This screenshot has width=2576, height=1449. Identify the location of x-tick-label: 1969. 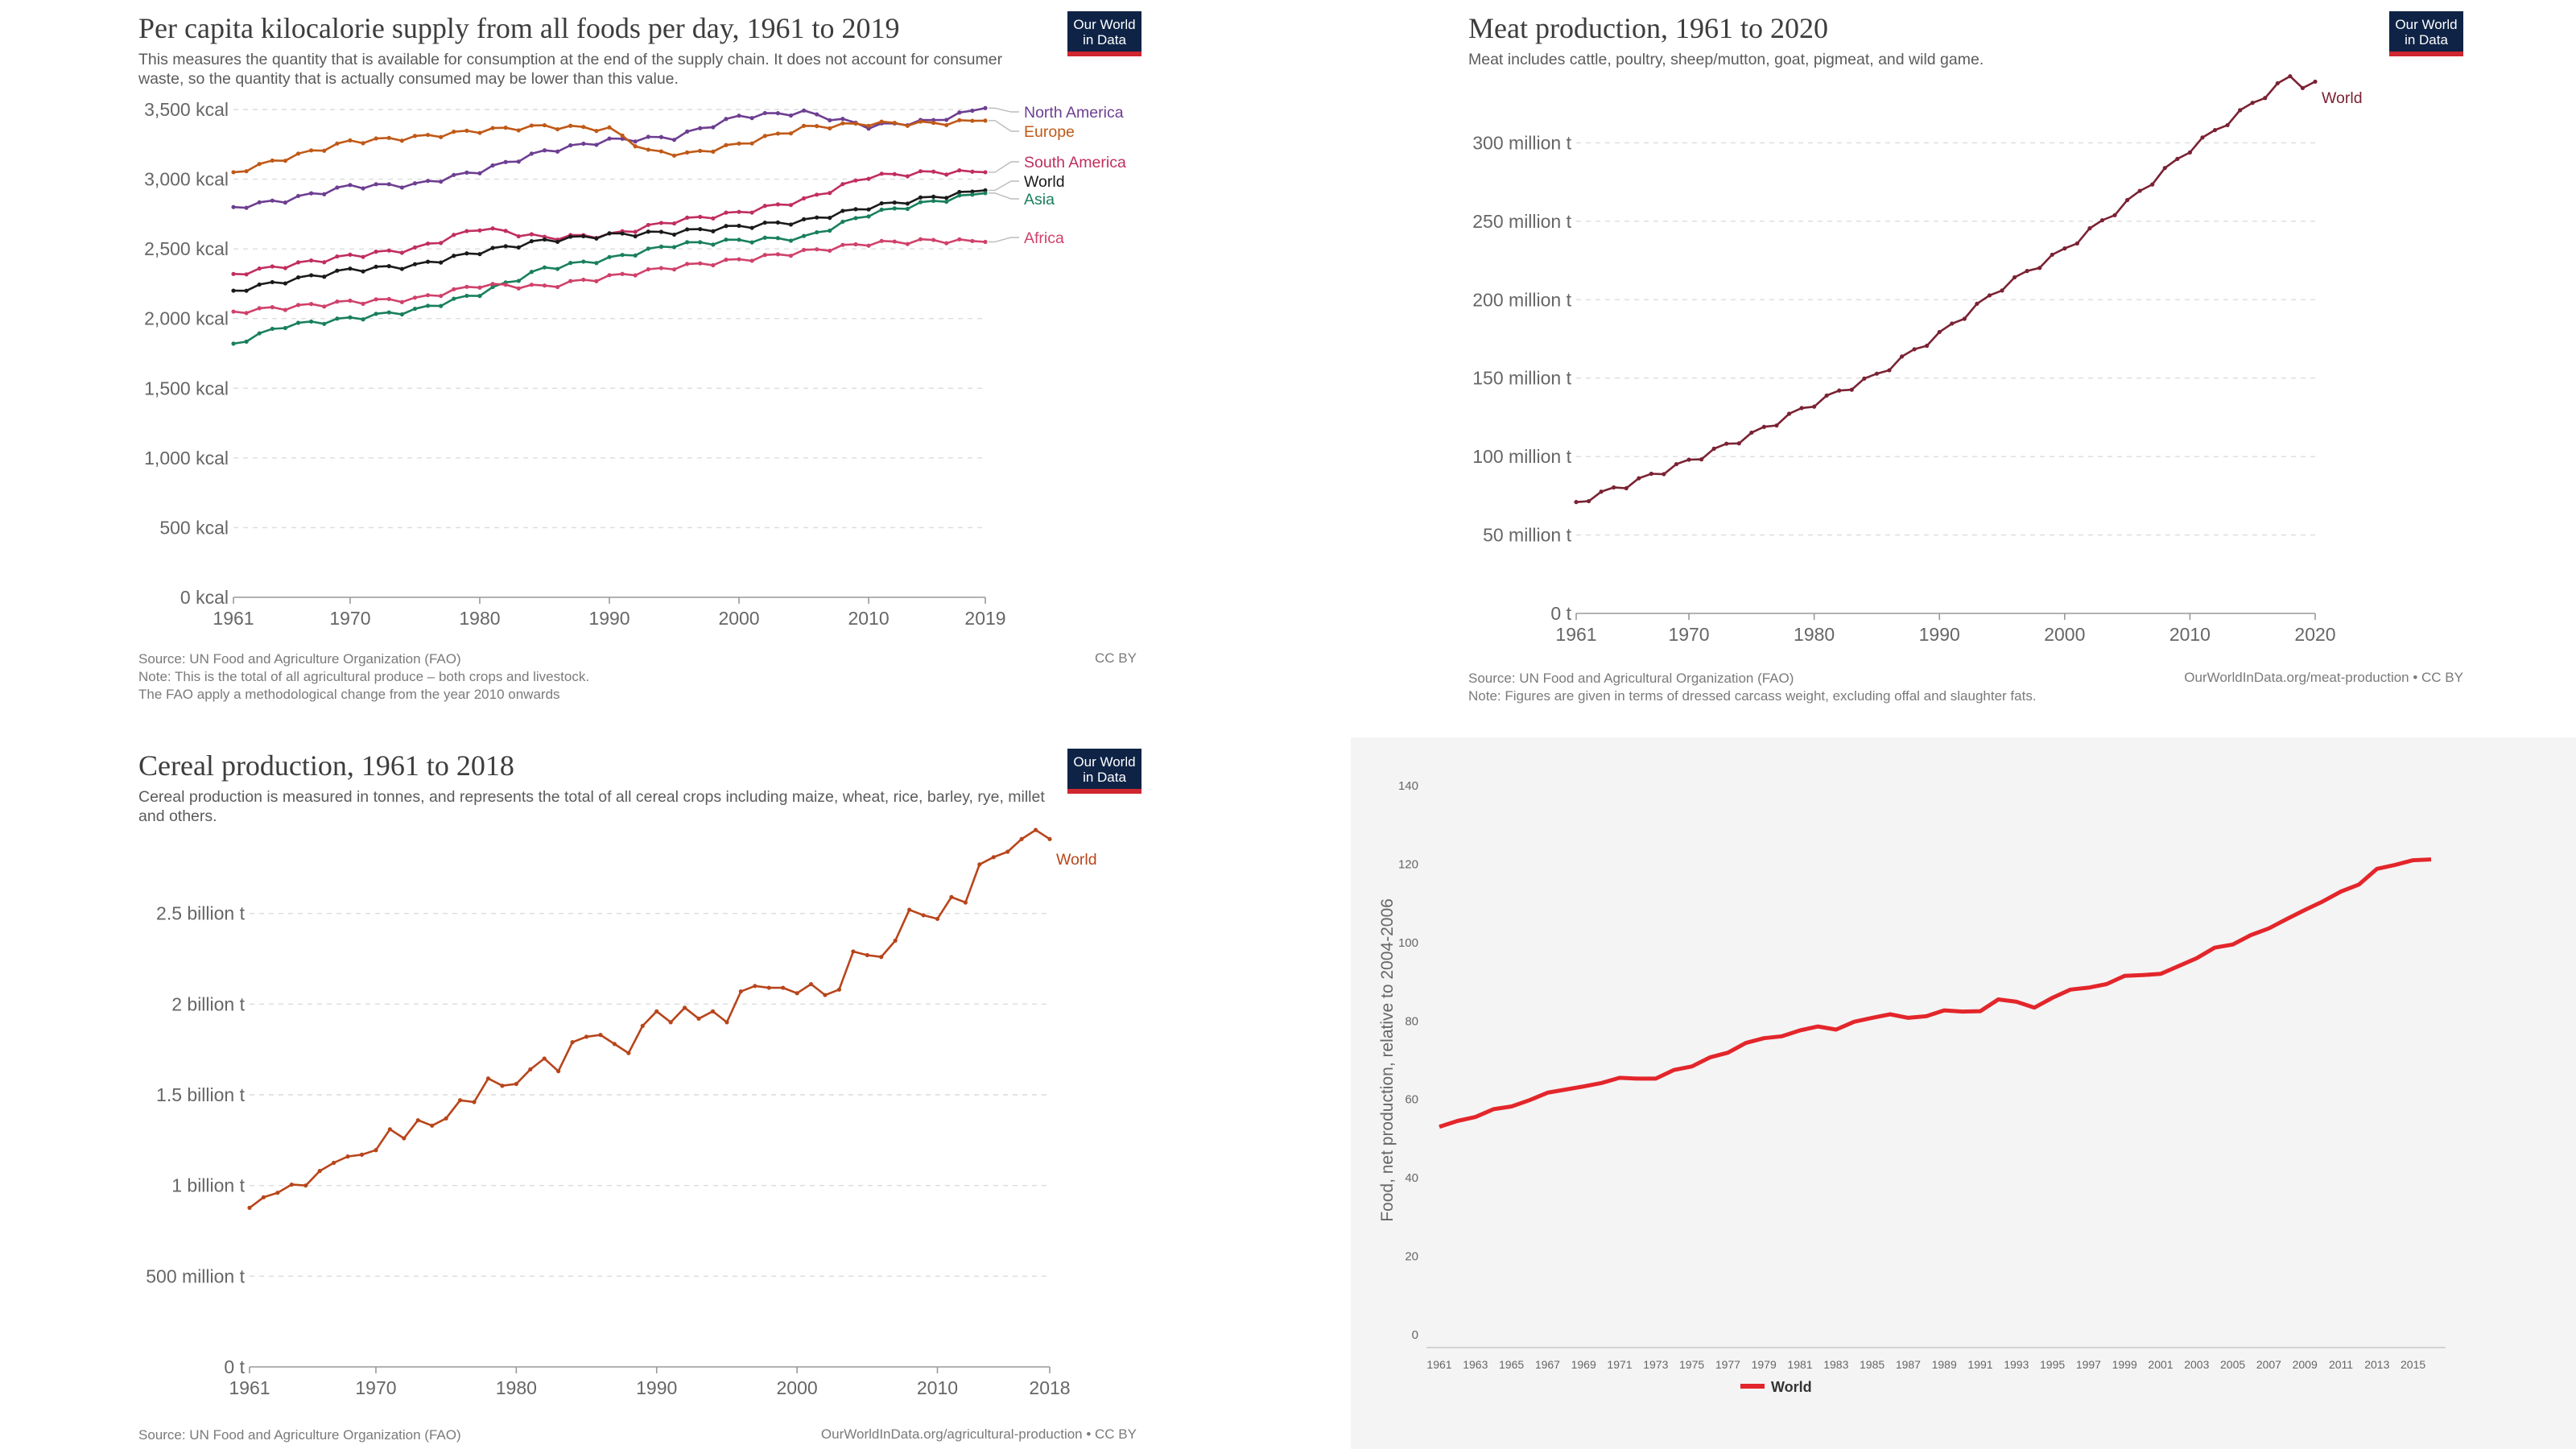
(1583, 1364).